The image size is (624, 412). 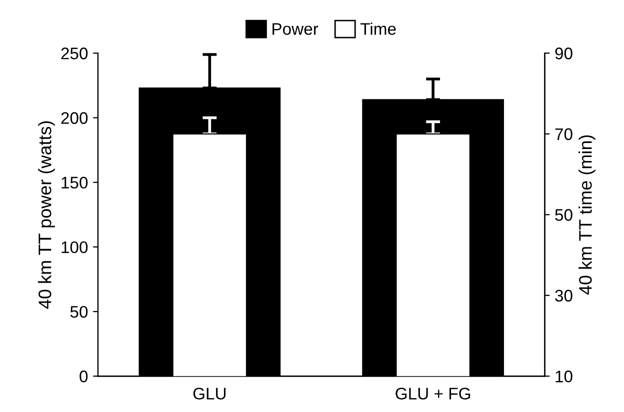 I want to click on y2-axis-title: 40 km TT time (min), so click(x=587, y=215).